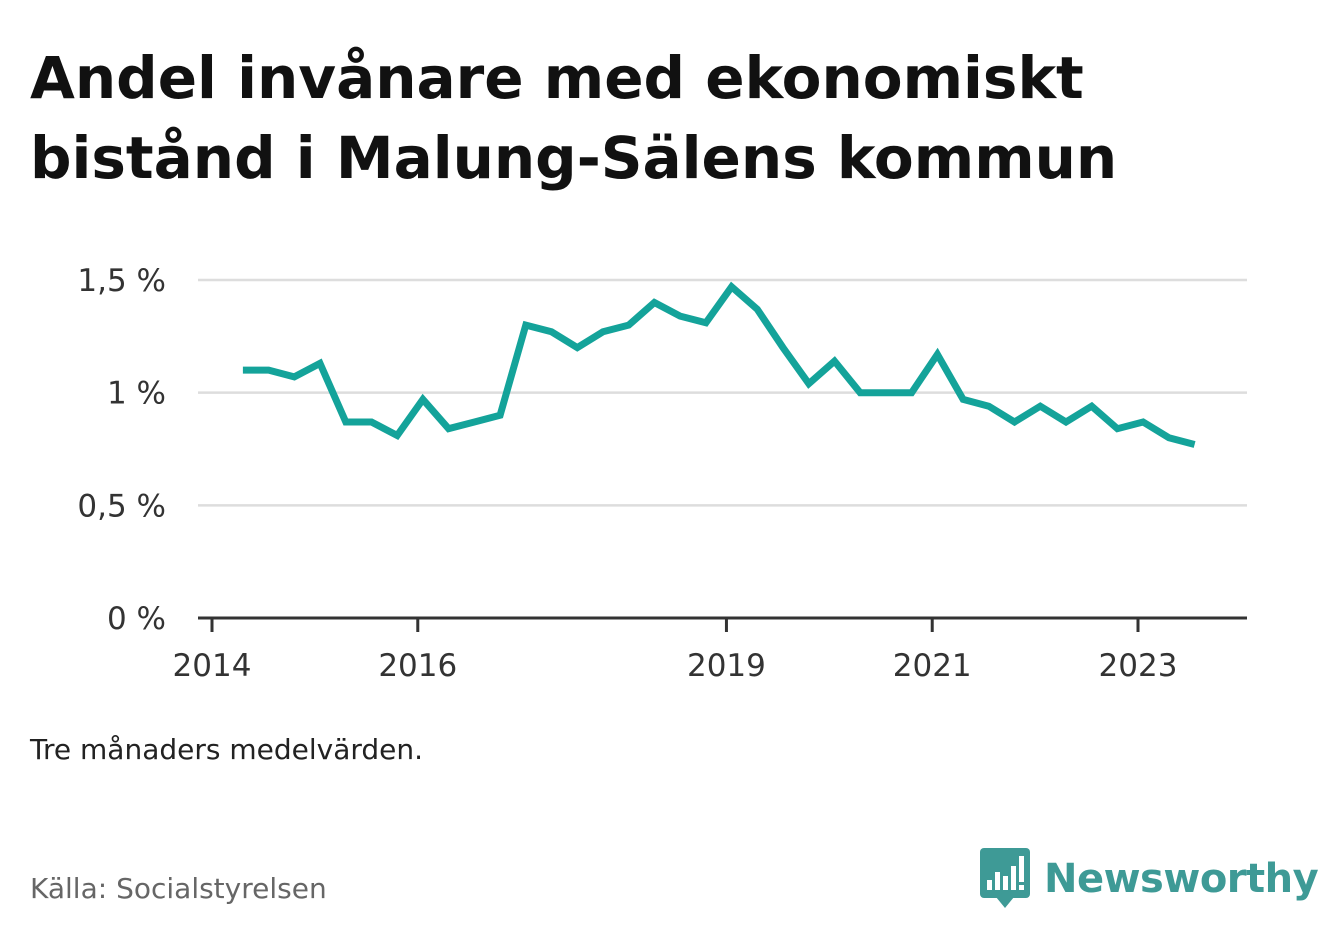  I want to click on x-axis: 2014 2016 2019 2021 2023, so click(710, 650).